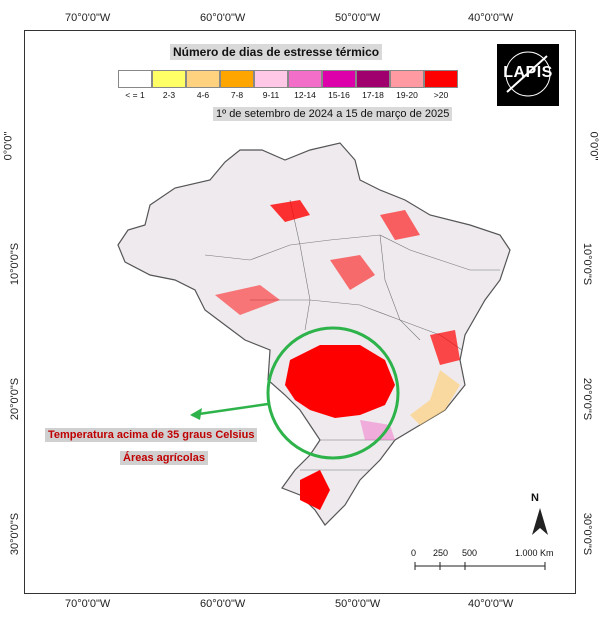  Describe the element at coordinates (407, 95) in the screenshot. I see `legend-label-8: 19-20` at that location.